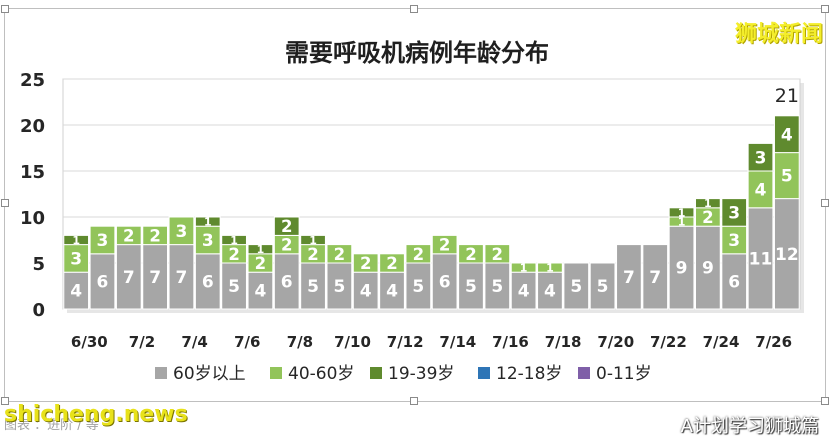 The image size is (831, 438). Describe the element at coordinates (405, 342) in the screenshot. I see `x-tick-label: 7/12` at that location.